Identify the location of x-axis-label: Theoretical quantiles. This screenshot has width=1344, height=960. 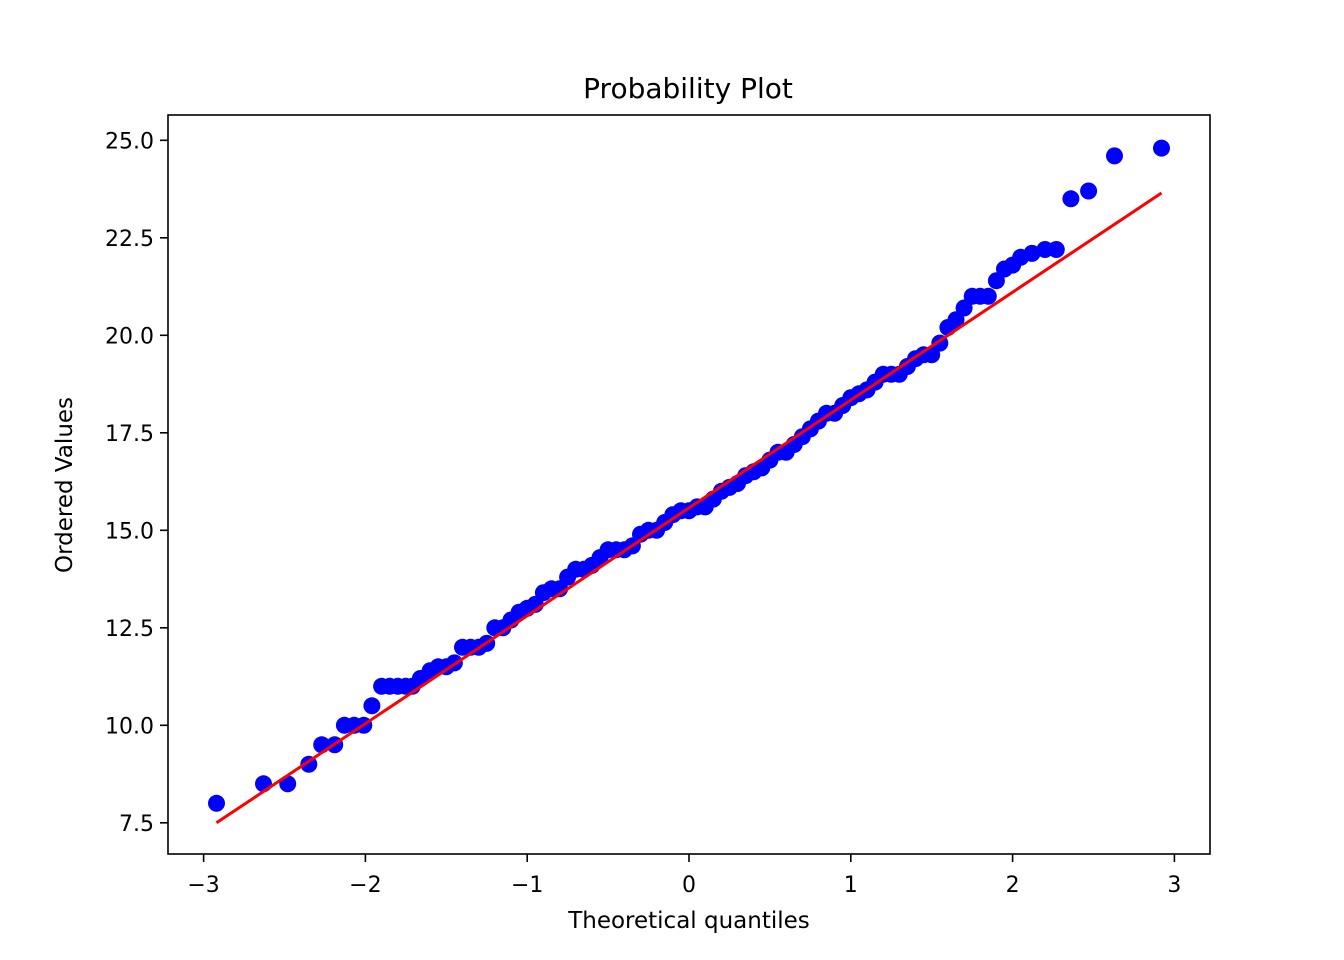
(688, 921).